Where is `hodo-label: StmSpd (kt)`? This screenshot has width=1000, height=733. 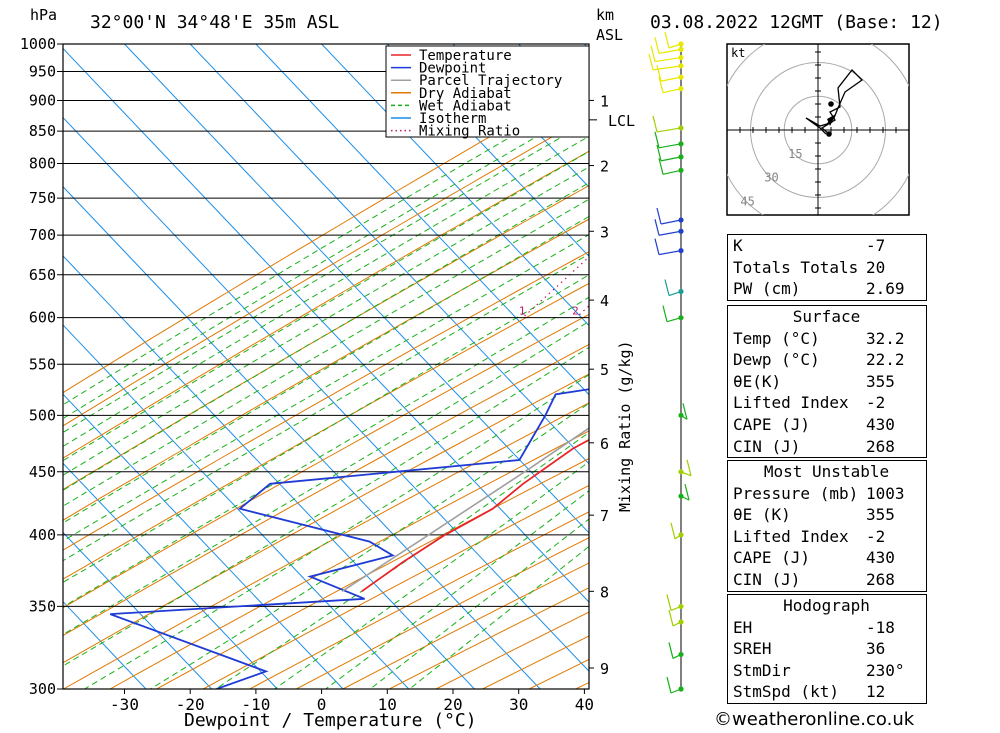
hodo-label: StmSpd (kt) is located at coordinates (786, 692).